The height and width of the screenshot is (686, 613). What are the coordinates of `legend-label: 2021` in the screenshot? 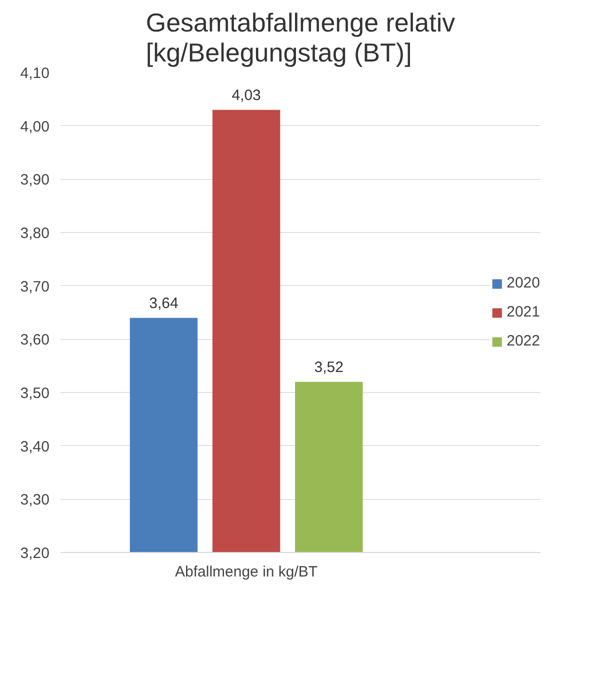 It's located at (523, 312).